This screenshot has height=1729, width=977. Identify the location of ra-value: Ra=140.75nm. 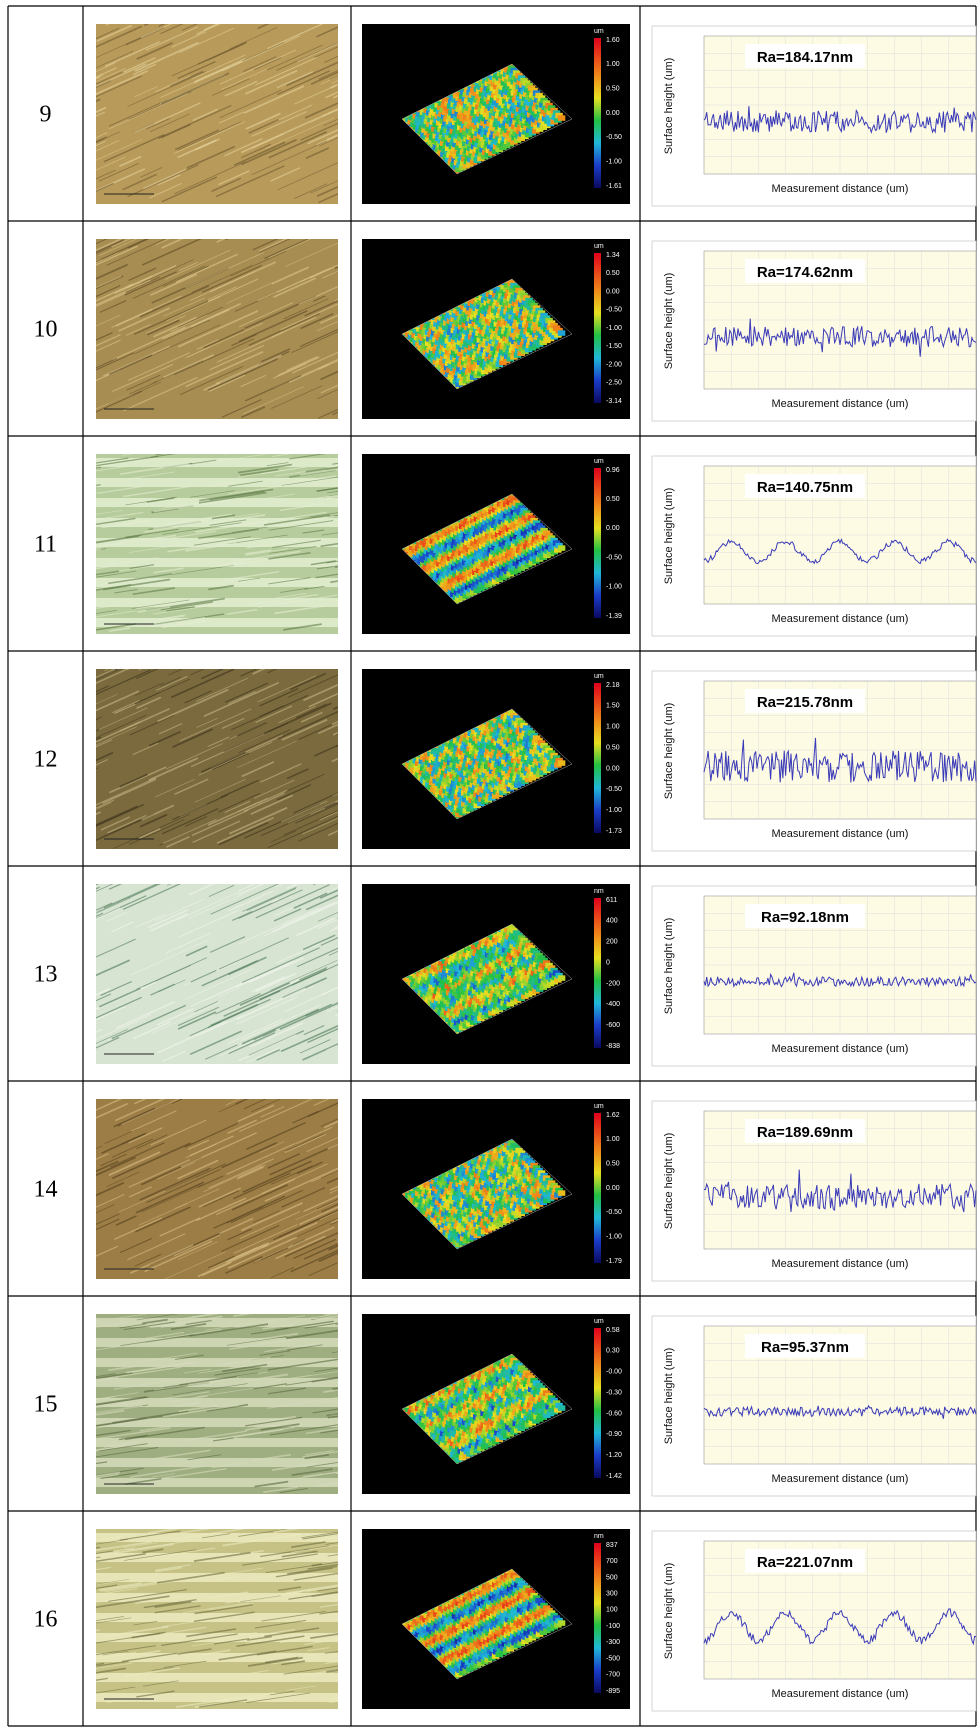
(805, 487).